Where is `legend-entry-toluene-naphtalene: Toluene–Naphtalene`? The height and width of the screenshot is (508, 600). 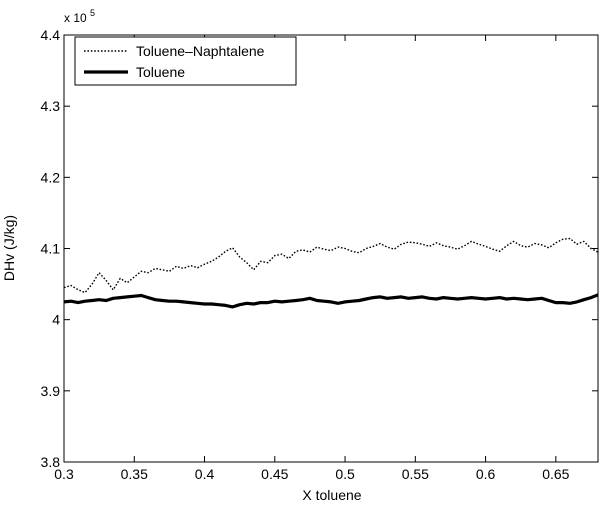 legend-entry-toluene-naphtalene: Toluene–Naphtalene is located at coordinates (200, 51).